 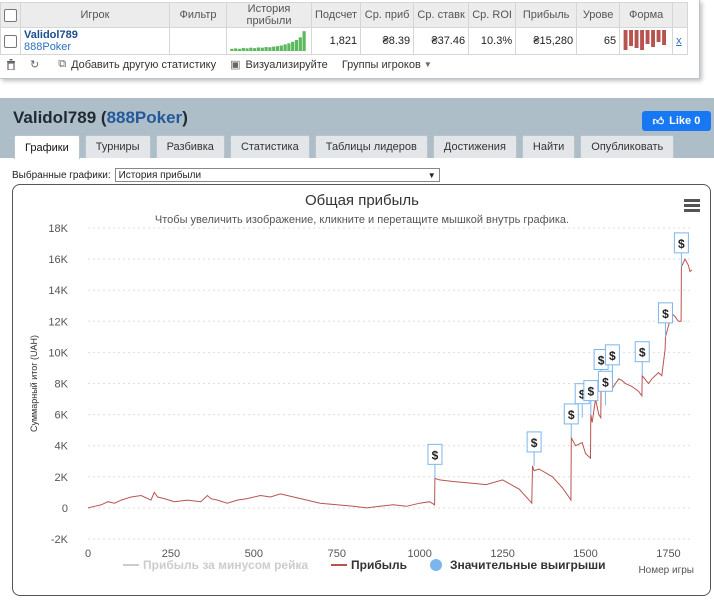 What do you see at coordinates (336, 15) in the screenshot?
I see `col-count: Подсчет` at bounding box center [336, 15].